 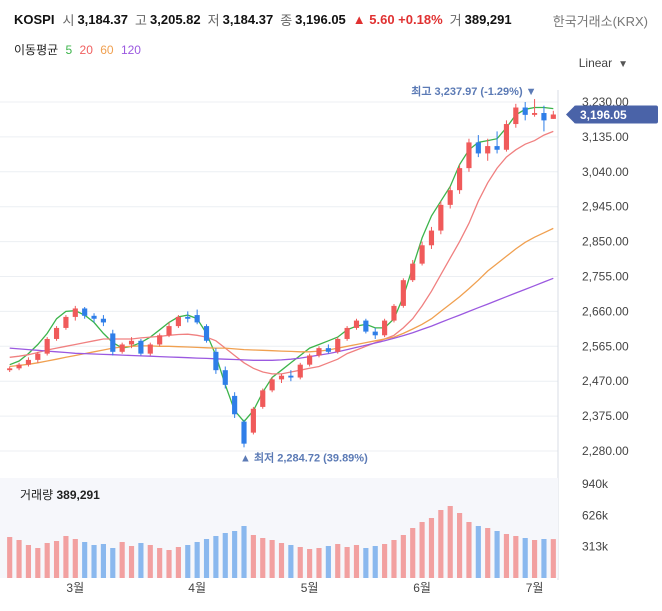 I want to click on scale-dropdown-label: Linear, so click(x=595, y=63).